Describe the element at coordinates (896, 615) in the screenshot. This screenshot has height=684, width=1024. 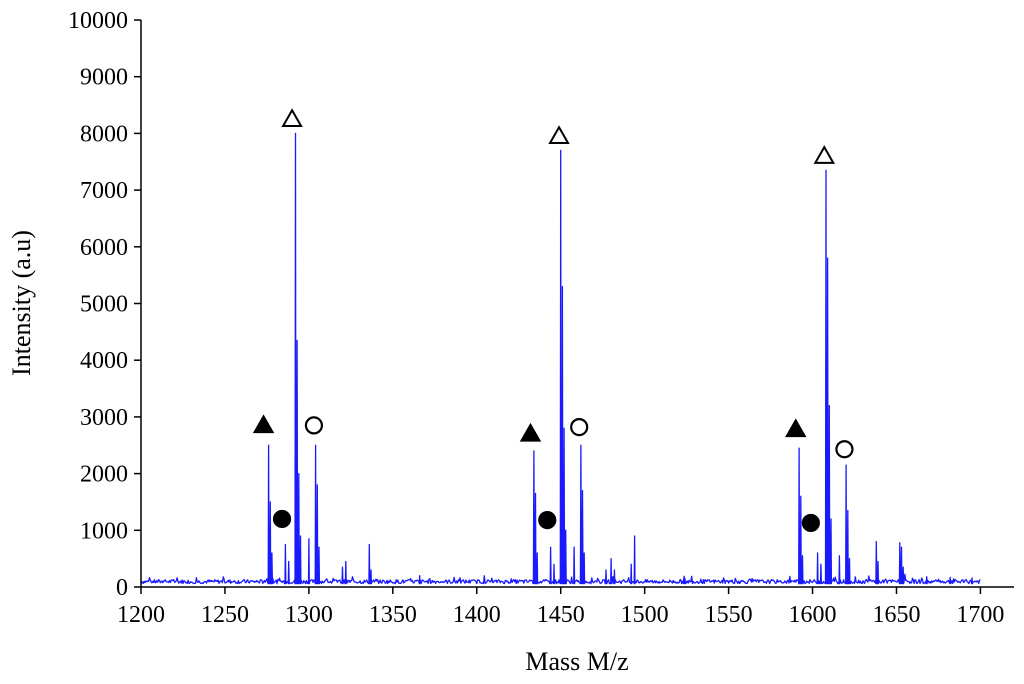
I see `x-tick-label: 1650` at that location.